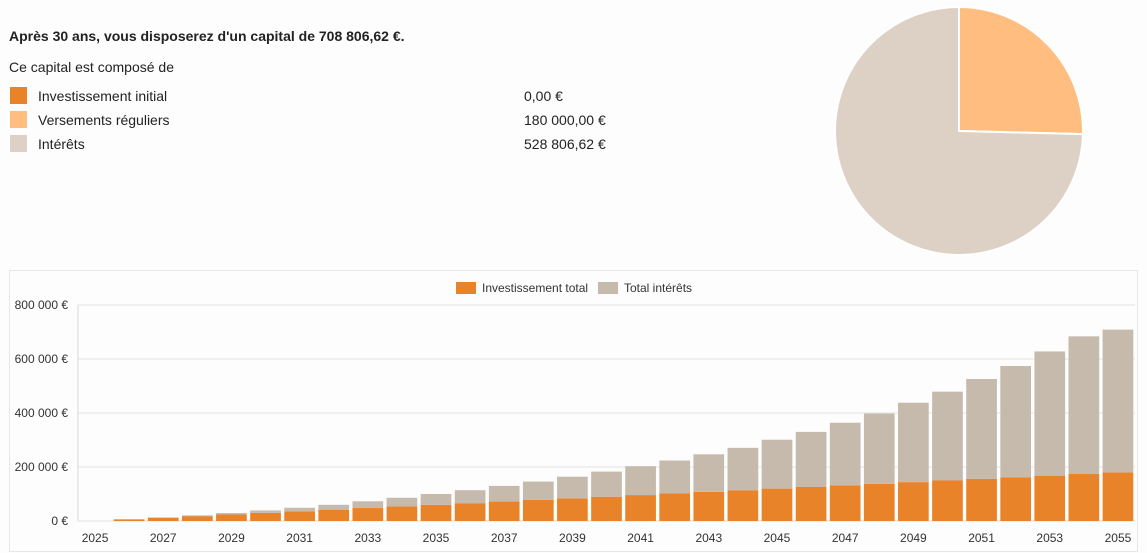  What do you see at coordinates (91, 67) in the screenshot?
I see `composition-intro: Ce capital est composé de` at bounding box center [91, 67].